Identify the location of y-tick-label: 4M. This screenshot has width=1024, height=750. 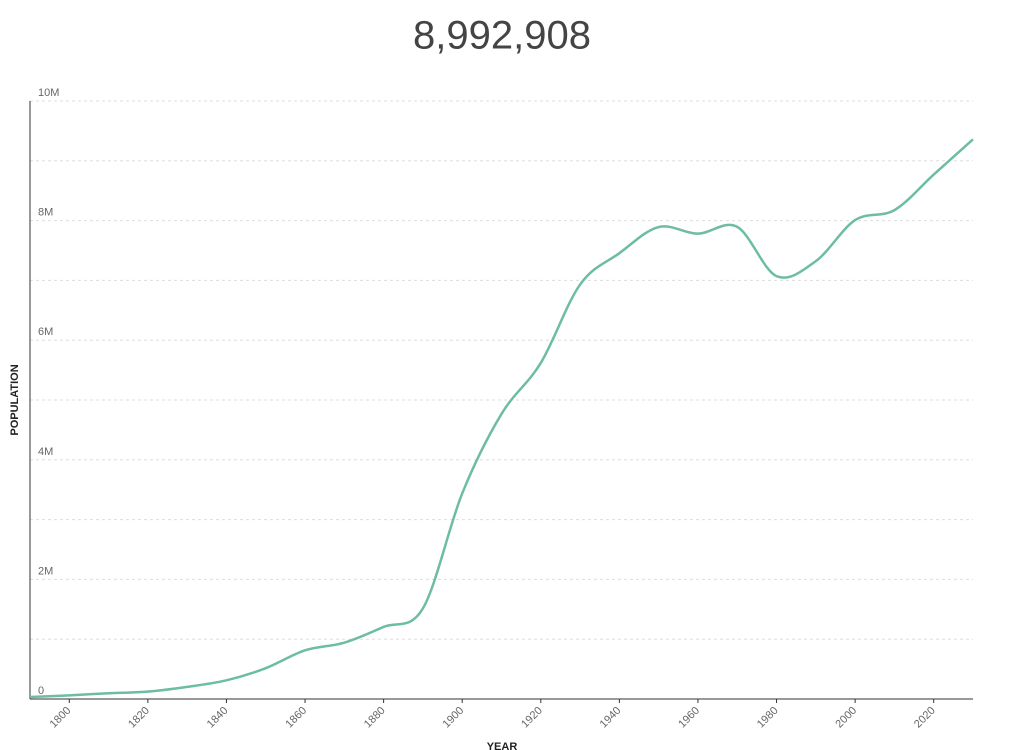
(45, 452).